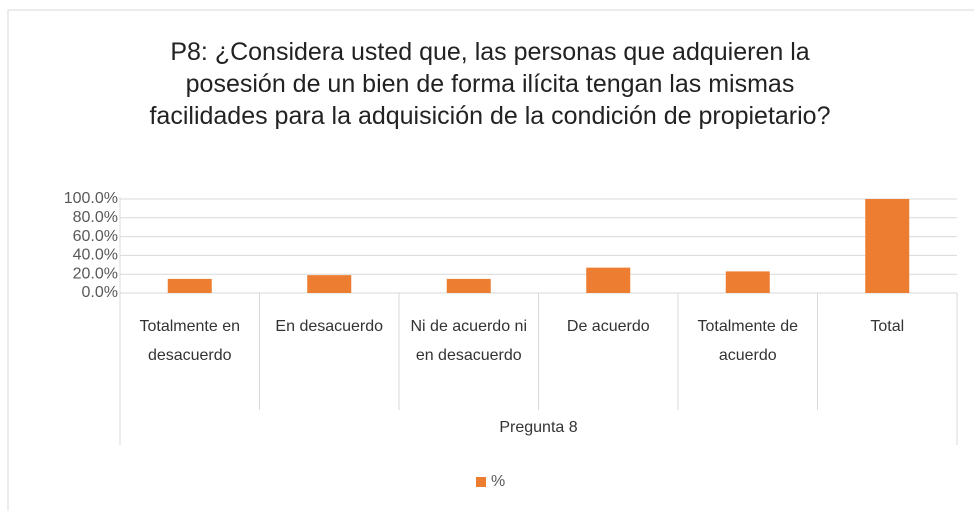 The width and height of the screenshot is (974, 511). What do you see at coordinates (189, 341) in the screenshot?
I see `x-tick-label: Totalmente en desacuerdo` at bounding box center [189, 341].